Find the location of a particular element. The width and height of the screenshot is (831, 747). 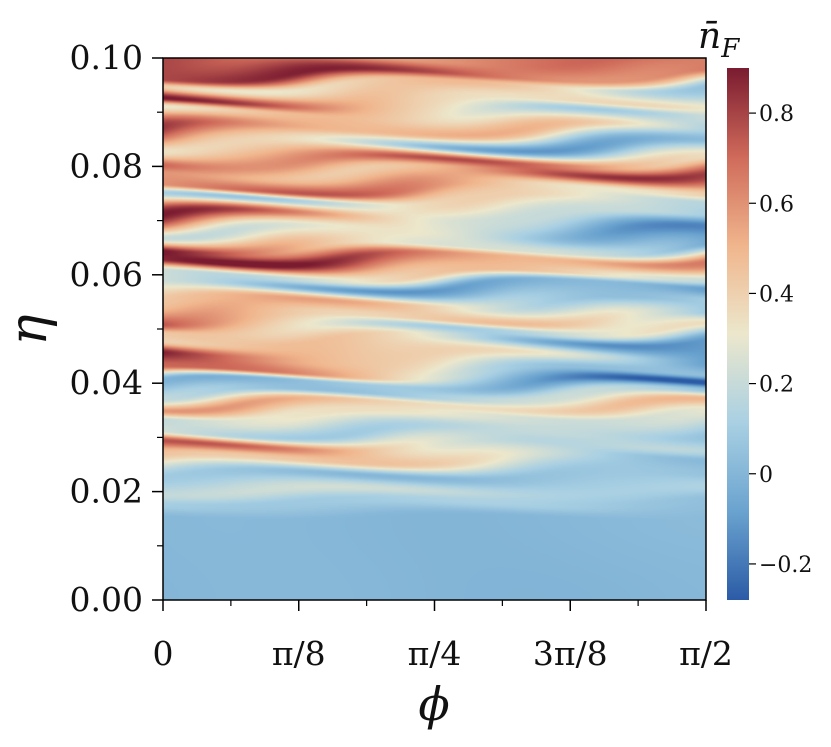

x-axis-title: ϕ is located at coordinates (433, 704).